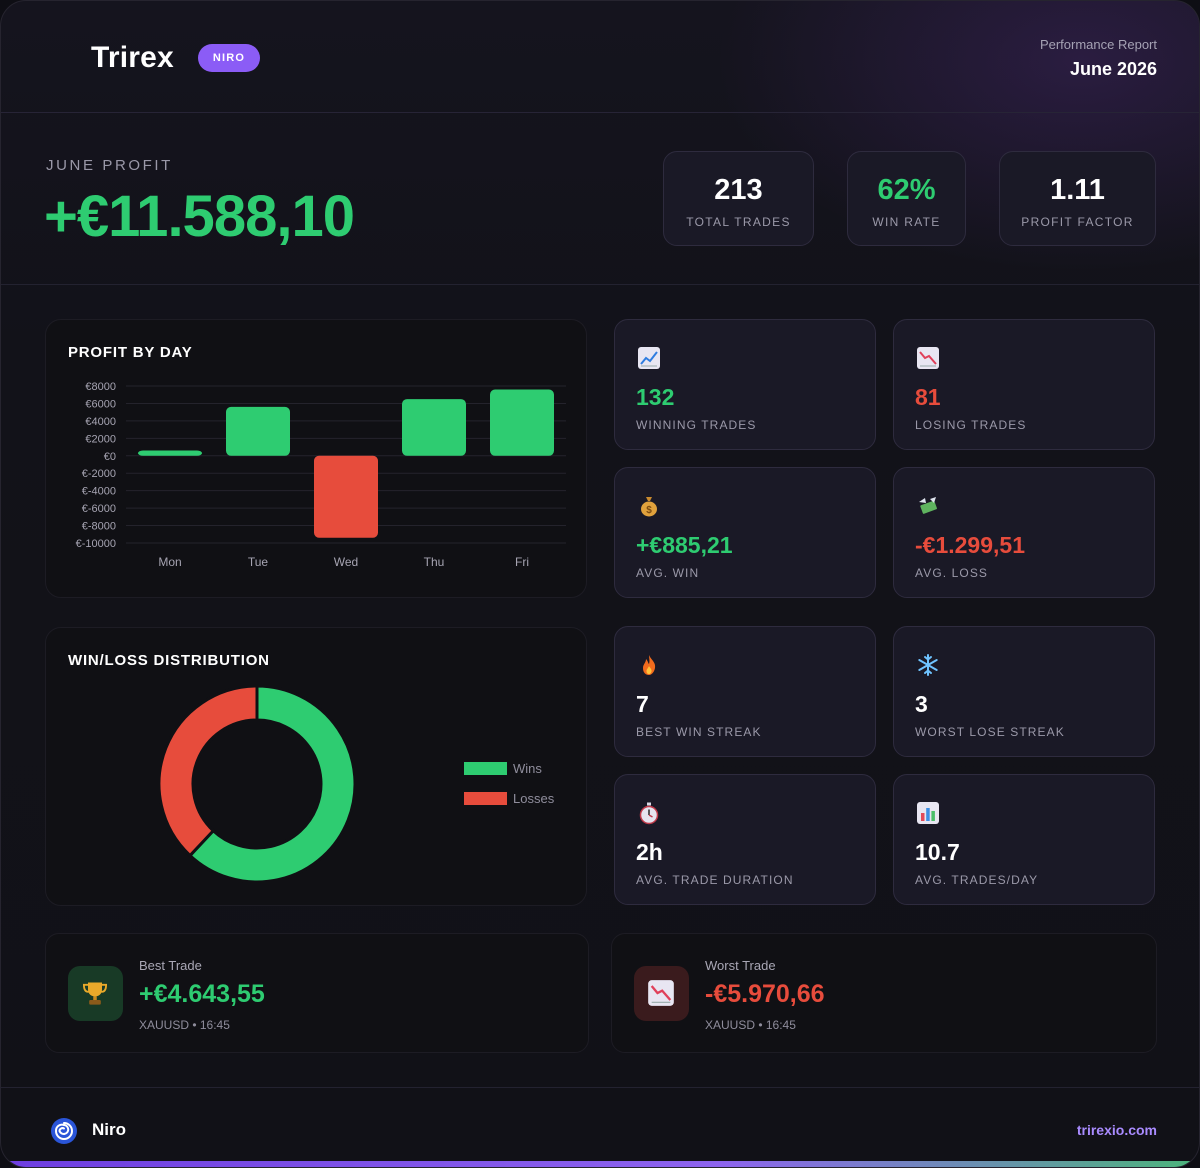 This screenshot has width=1200, height=1168. What do you see at coordinates (649, 358) in the screenshot?
I see `chart-increasing-icon` at bounding box center [649, 358].